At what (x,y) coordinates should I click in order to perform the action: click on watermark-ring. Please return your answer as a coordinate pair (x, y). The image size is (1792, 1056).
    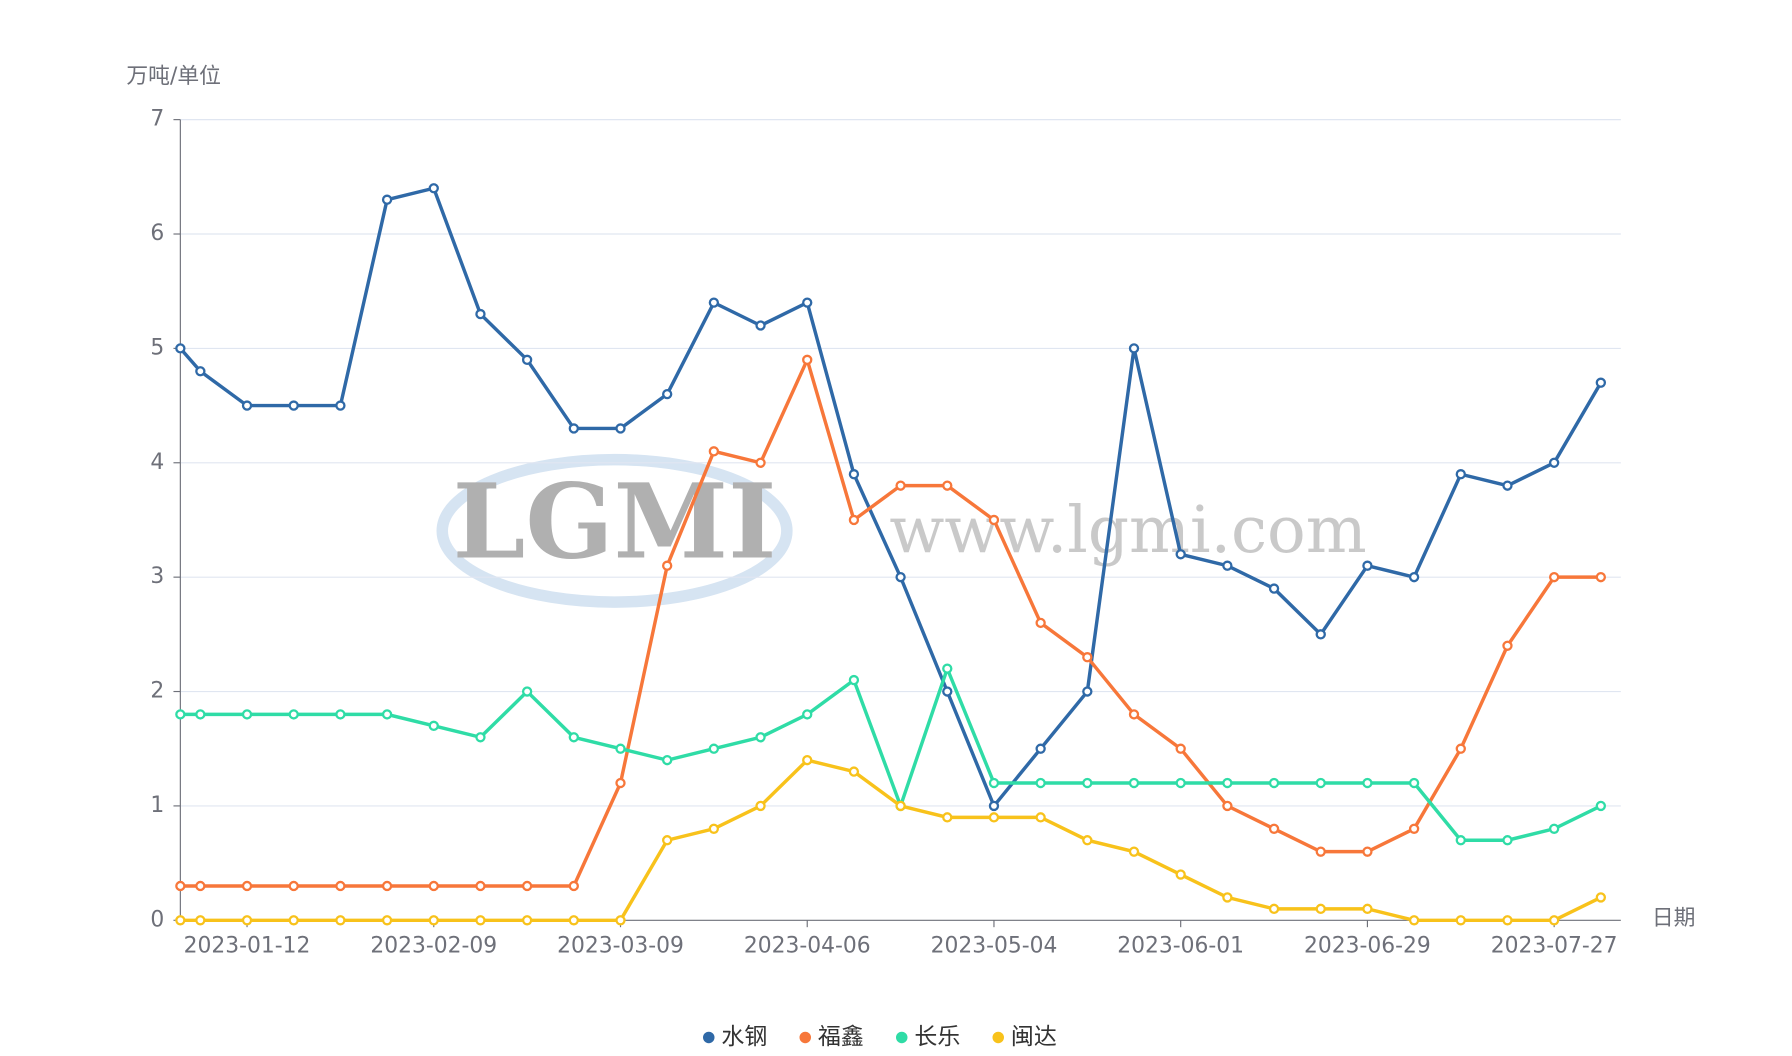
    Looking at the image, I should click on (614, 530).